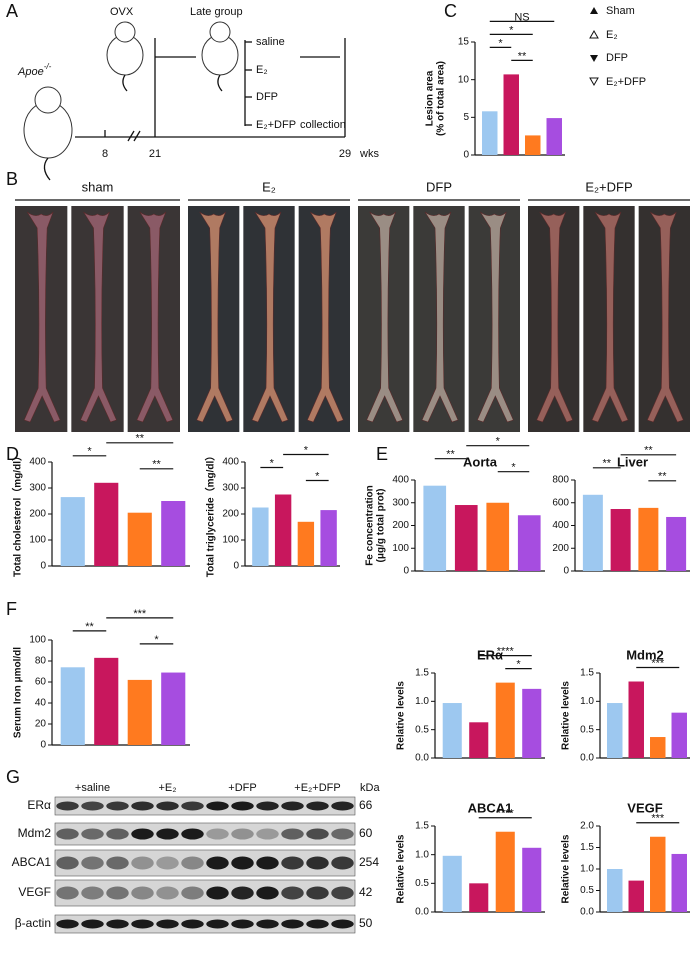  Describe the element at coordinates (560, 502) in the screenshot. I see `y-tick-label: 600` at that location.